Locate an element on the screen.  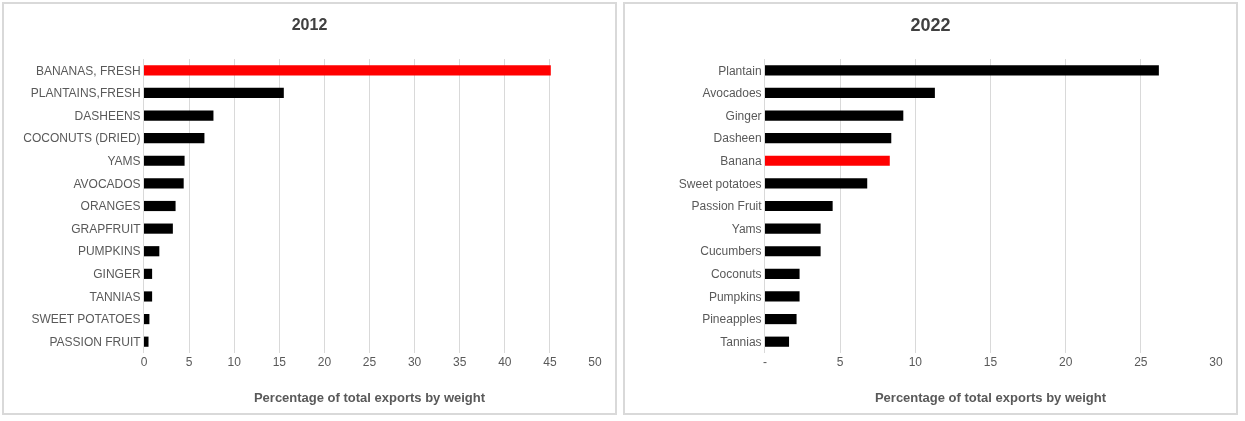
y-tick-label: TANNIAS is located at coordinates (115, 296).